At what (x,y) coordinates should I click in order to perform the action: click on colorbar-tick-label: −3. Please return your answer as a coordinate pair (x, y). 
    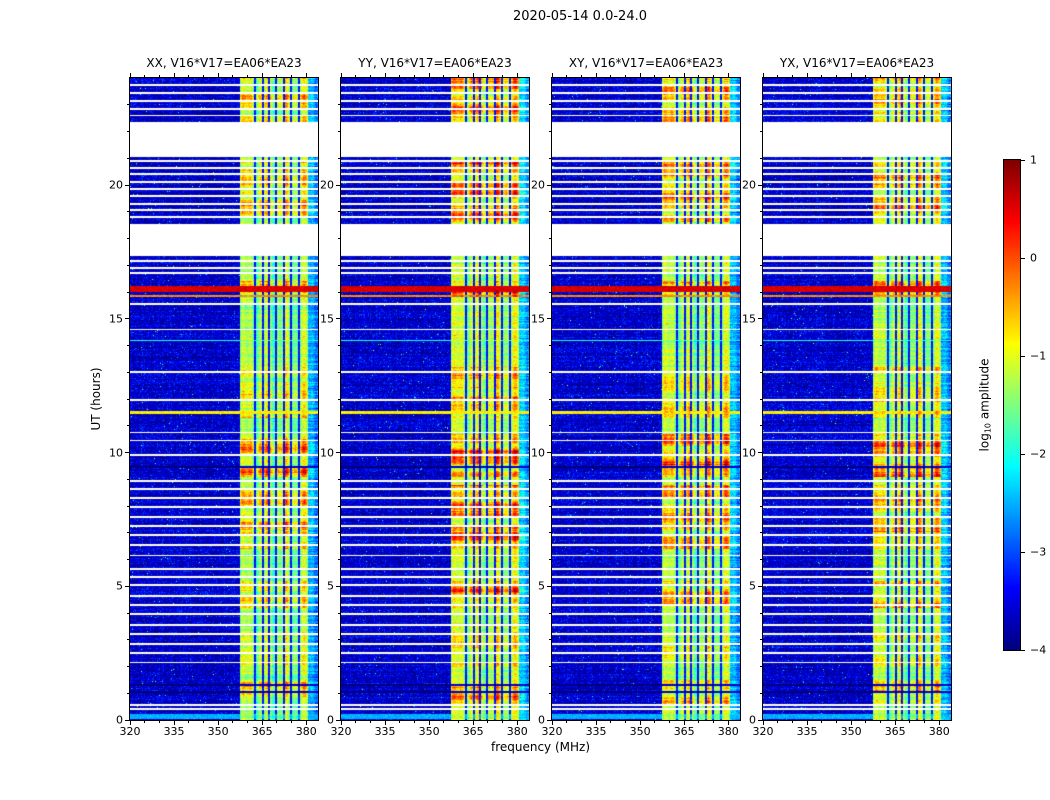
    Looking at the image, I should click on (1038, 552).